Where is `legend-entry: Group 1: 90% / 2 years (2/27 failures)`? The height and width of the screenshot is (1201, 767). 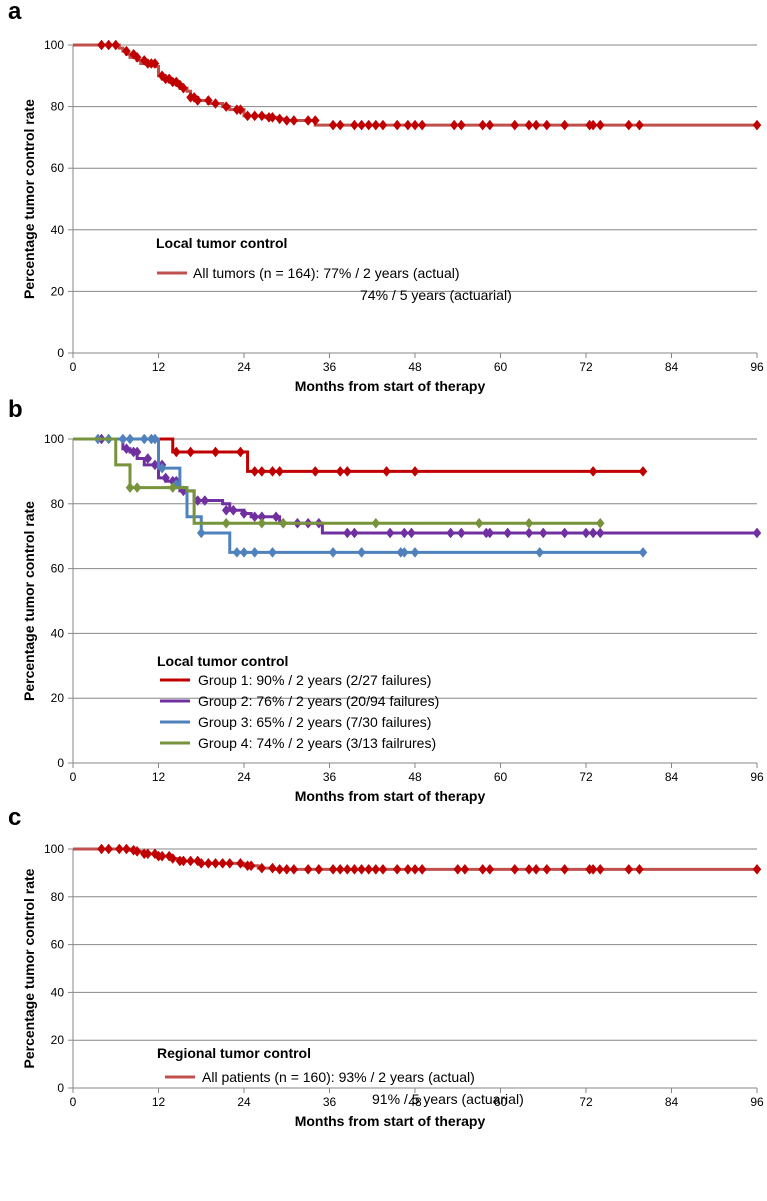 legend-entry: Group 1: 90% / 2 years (2/27 failures) is located at coordinates (314, 680).